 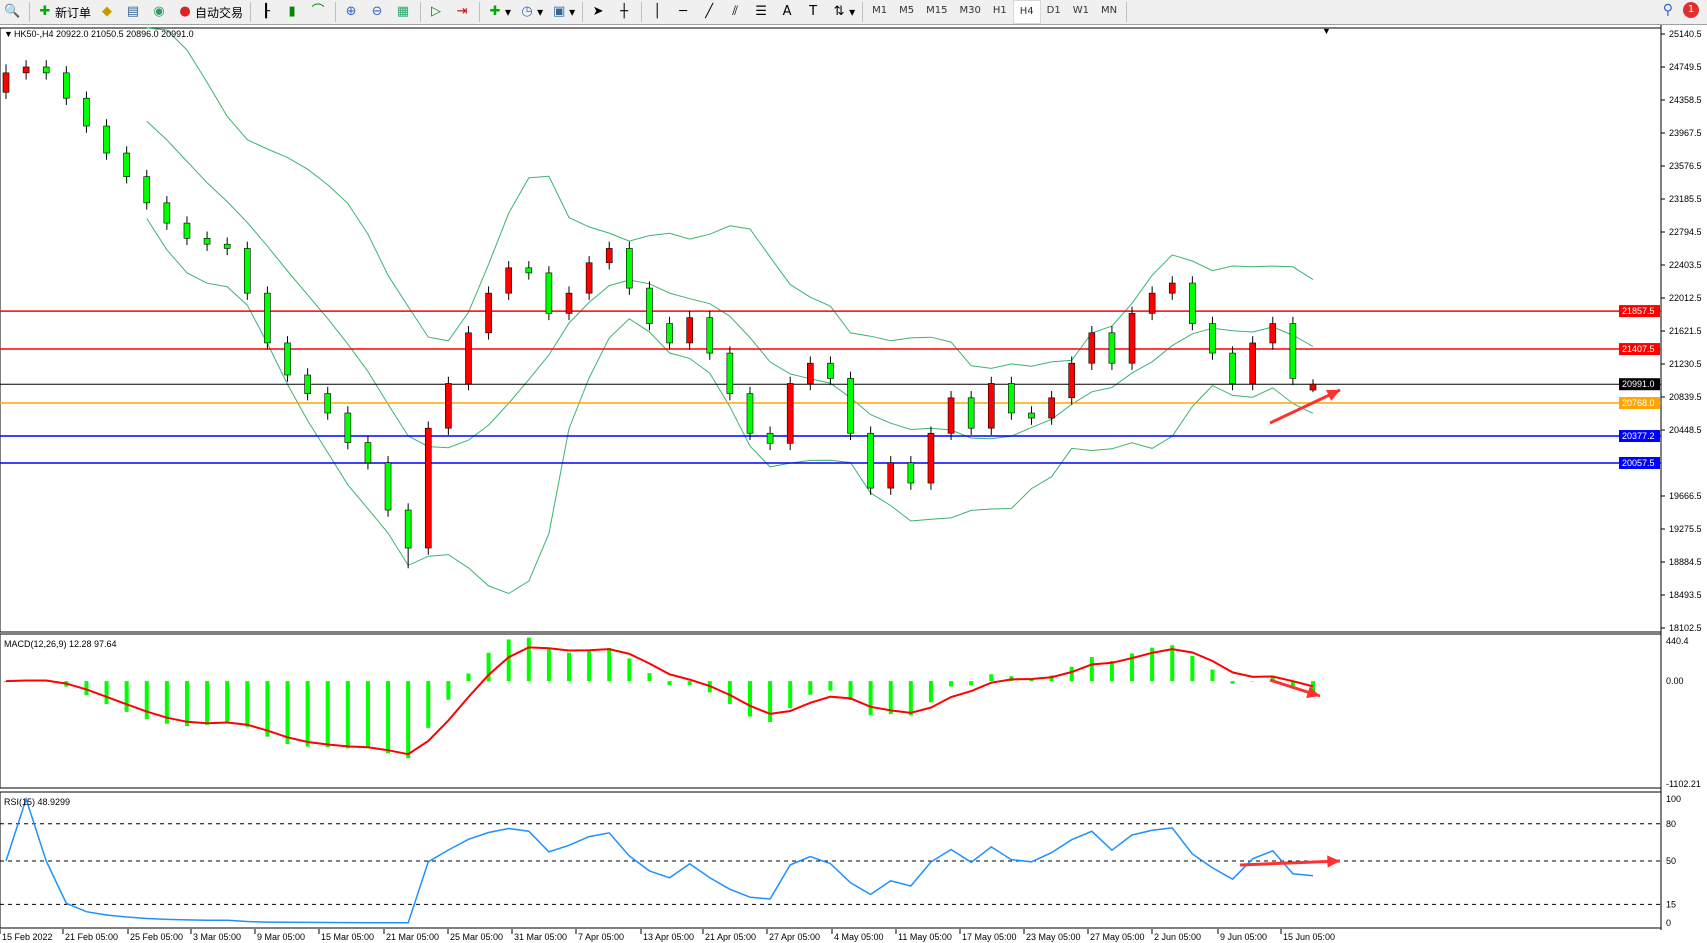 I want to click on date-tick-label: 27 May 05:00, so click(x=1117, y=937).